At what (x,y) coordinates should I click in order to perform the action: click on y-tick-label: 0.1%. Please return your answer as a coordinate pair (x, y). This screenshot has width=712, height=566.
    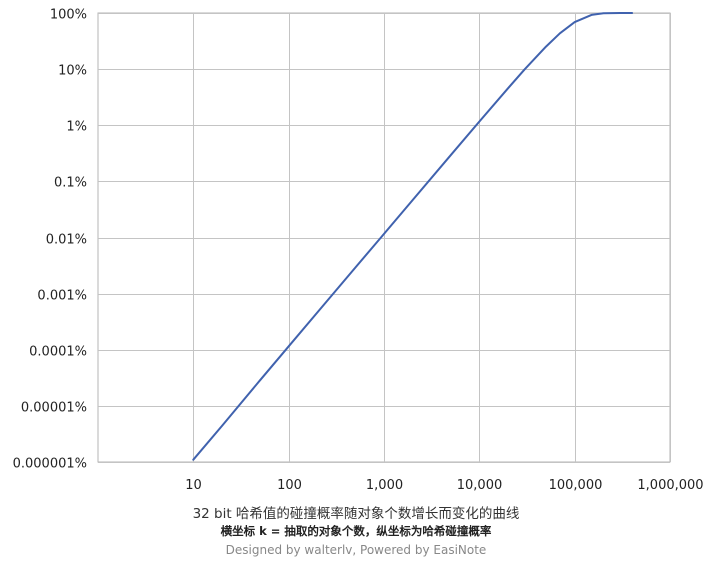
    Looking at the image, I should click on (70, 183).